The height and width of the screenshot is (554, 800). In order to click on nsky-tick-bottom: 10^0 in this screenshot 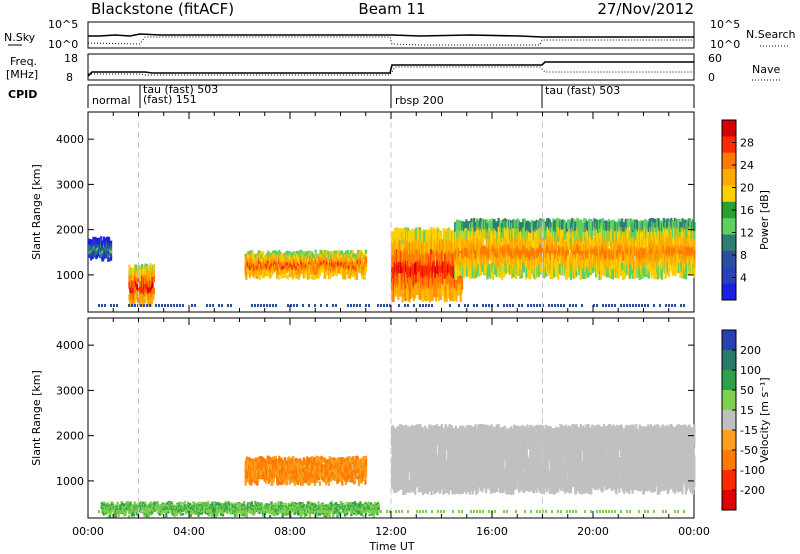, I will do `click(63, 44)`.